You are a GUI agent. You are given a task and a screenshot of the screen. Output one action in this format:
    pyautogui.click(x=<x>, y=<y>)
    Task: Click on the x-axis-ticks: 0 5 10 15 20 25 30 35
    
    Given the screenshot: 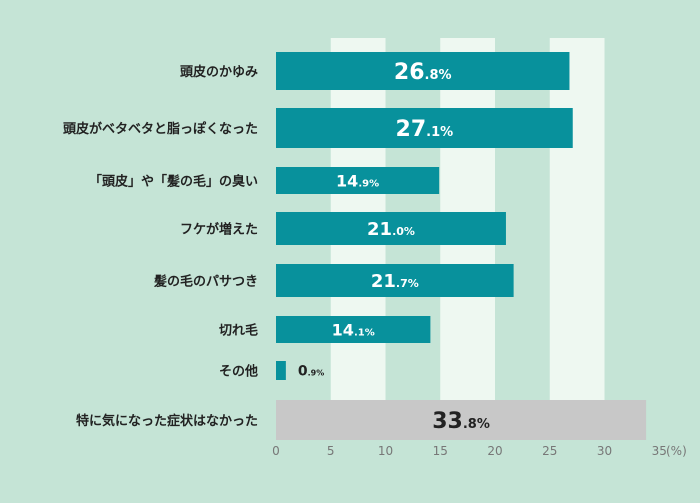 What is the action you would take?
    pyautogui.click(x=469, y=451)
    